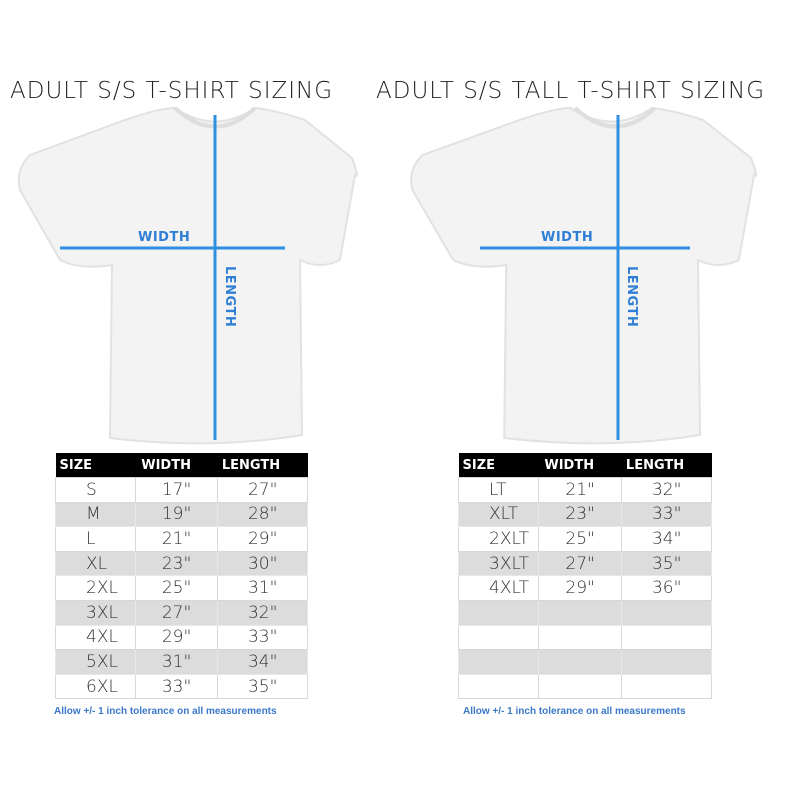  I want to click on cell-width: 31", so click(176, 662).